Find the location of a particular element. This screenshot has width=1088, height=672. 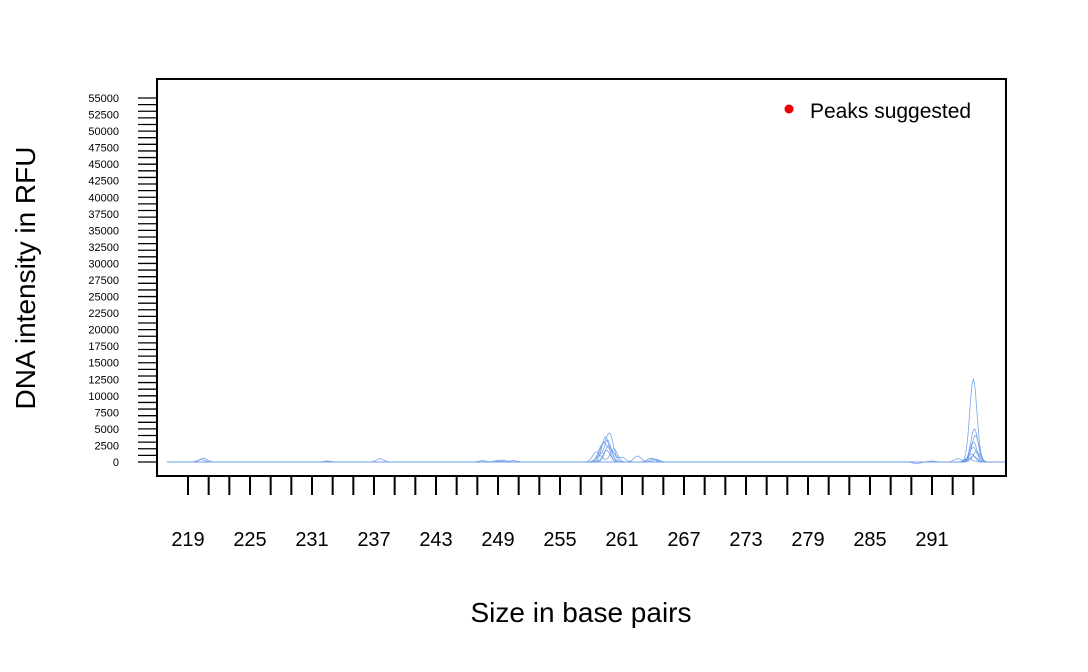

y-tick-label: 50000 is located at coordinates (103, 132).